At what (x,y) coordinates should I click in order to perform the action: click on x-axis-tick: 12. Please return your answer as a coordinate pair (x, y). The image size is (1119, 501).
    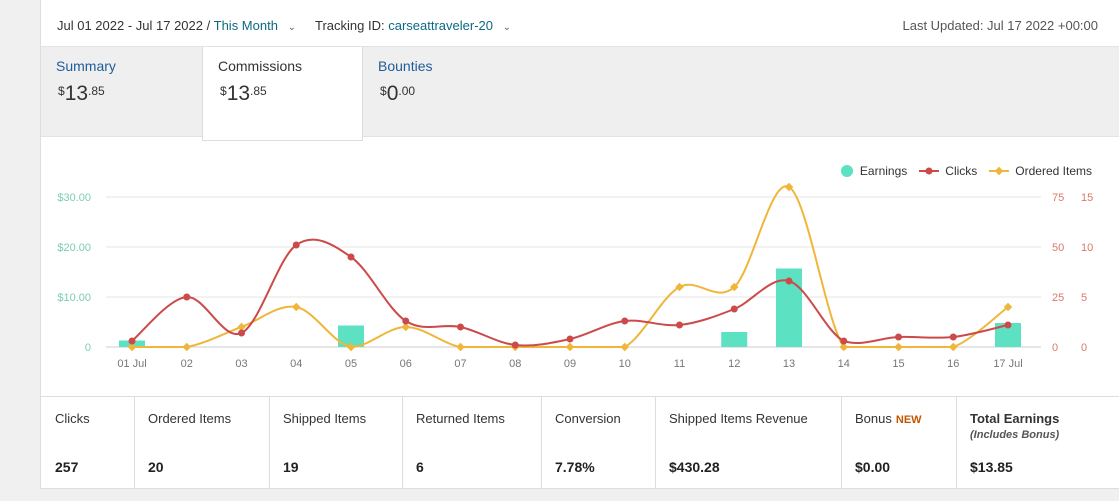
    Looking at the image, I should click on (734, 364).